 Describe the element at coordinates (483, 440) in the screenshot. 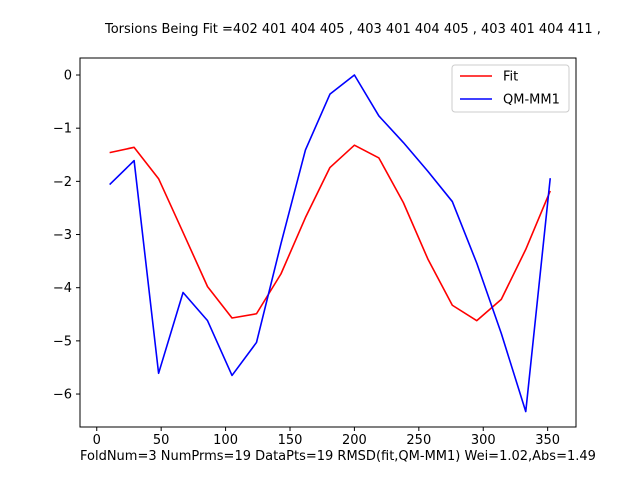

I see `x-tick-label: 300` at that location.